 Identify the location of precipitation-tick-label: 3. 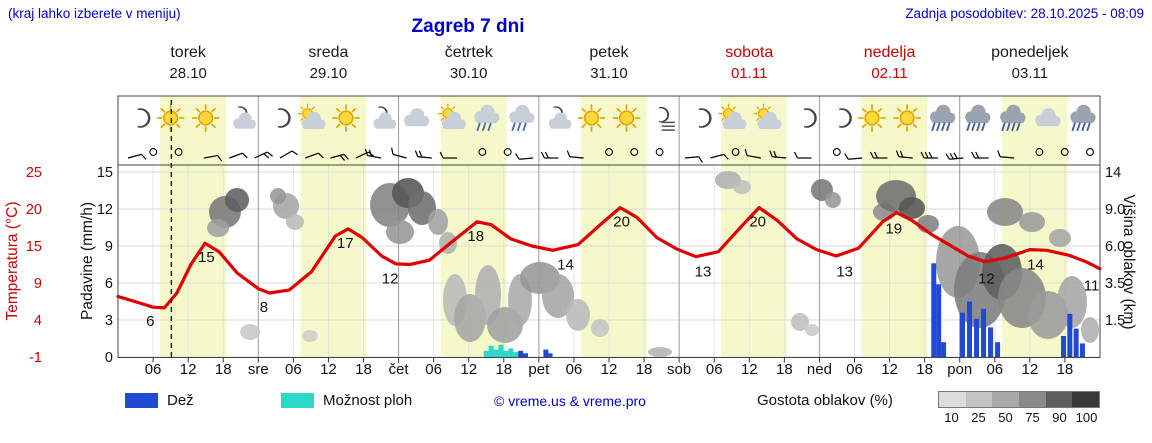
(109, 321).